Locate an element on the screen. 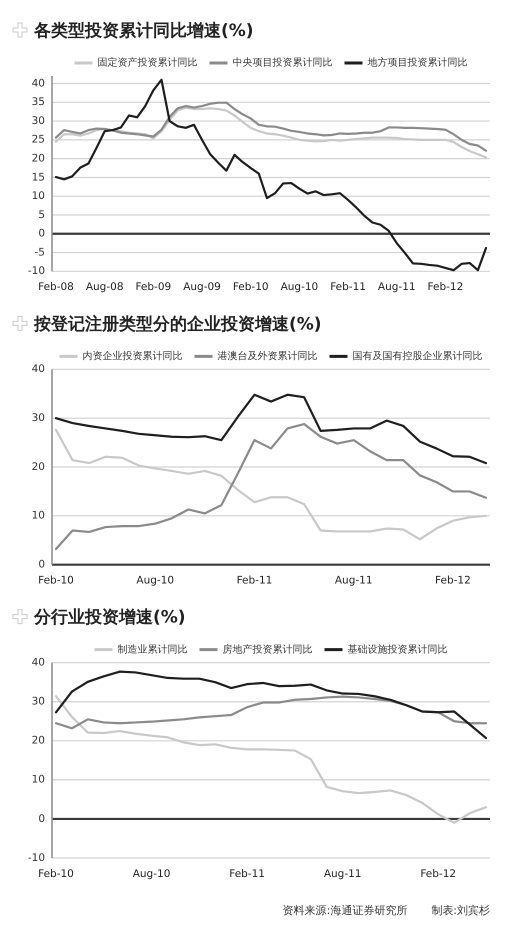  legend-label: 地方项目投资累计同比 is located at coordinates (418, 63).